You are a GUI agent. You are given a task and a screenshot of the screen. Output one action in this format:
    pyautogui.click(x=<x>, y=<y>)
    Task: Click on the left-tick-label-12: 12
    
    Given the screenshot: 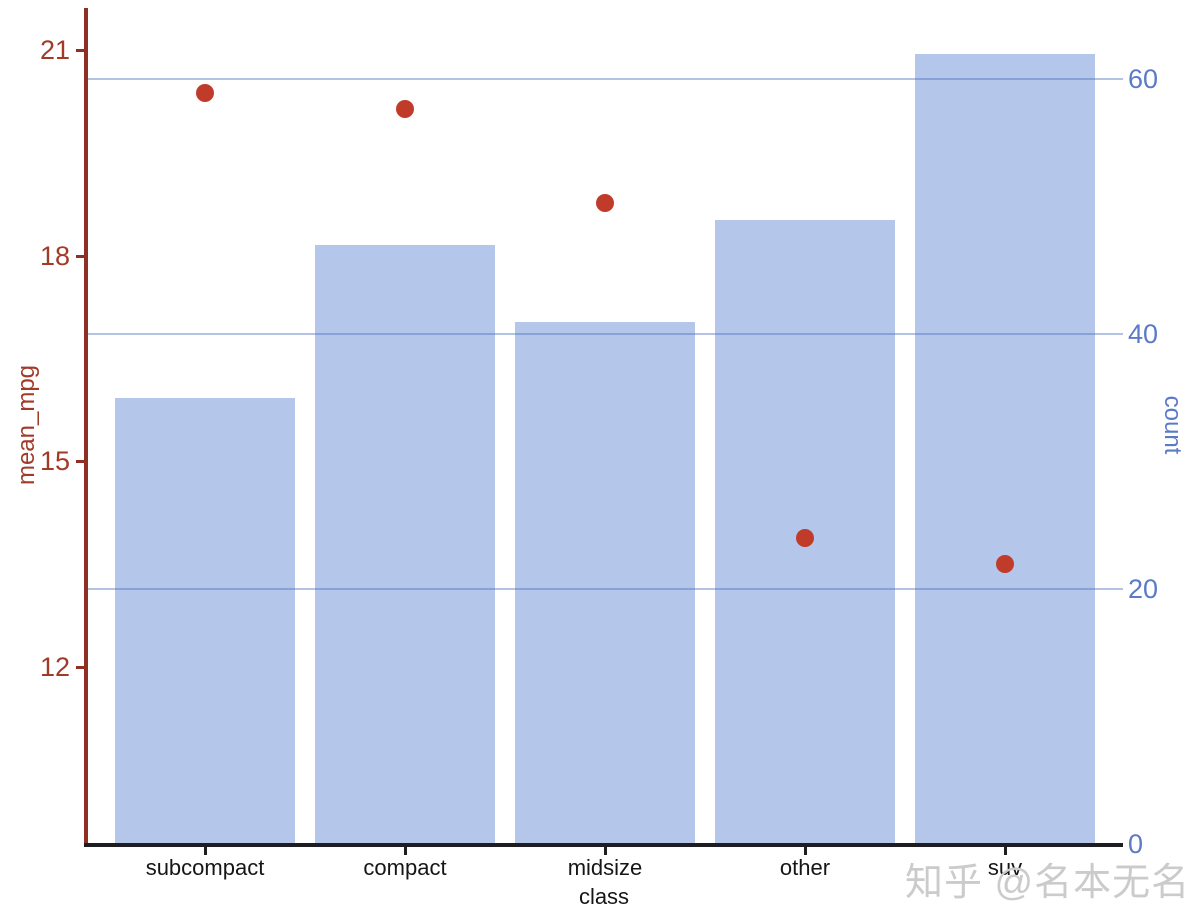 What is the action you would take?
    pyautogui.click(x=54, y=667)
    